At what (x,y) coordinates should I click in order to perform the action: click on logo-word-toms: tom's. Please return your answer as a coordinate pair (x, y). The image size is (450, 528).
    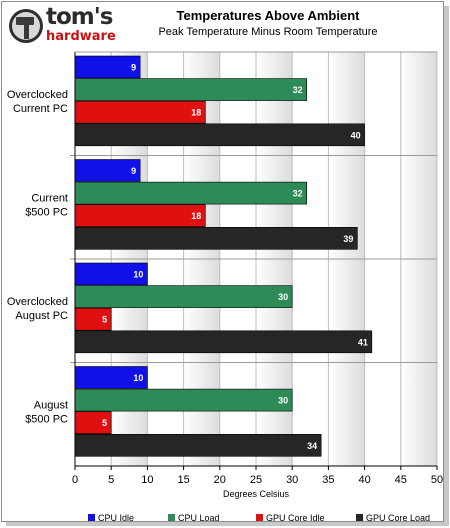
    Looking at the image, I should click on (79, 17).